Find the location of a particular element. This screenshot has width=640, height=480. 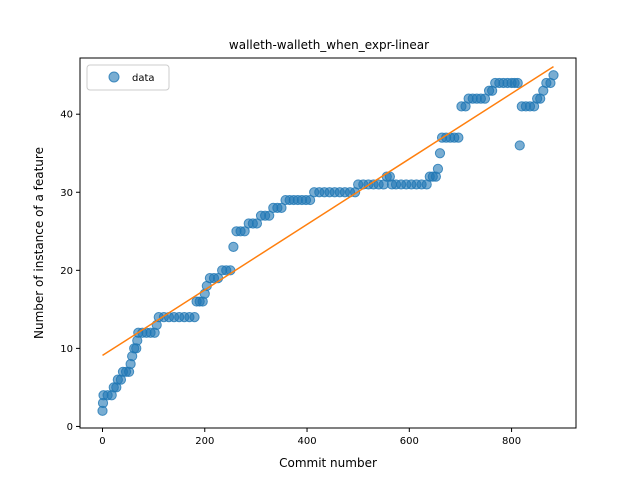

legend: data is located at coordinates (128, 77).